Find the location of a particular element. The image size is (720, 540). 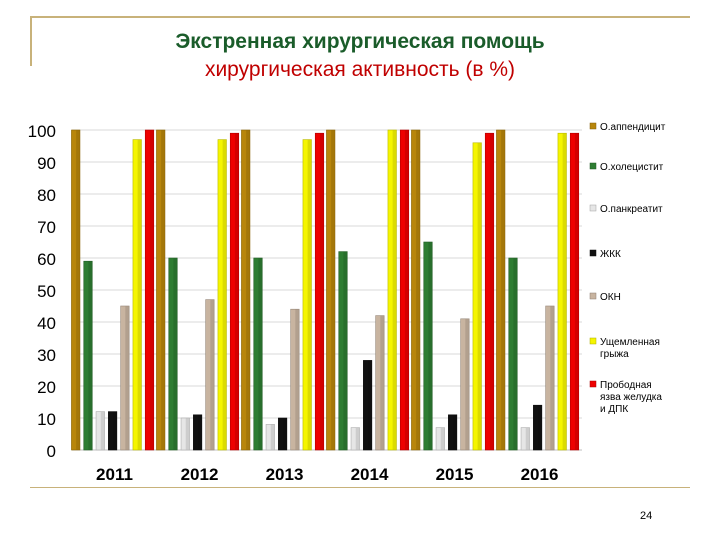

y-tick-label: 100 is located at coordinates (42, 131).